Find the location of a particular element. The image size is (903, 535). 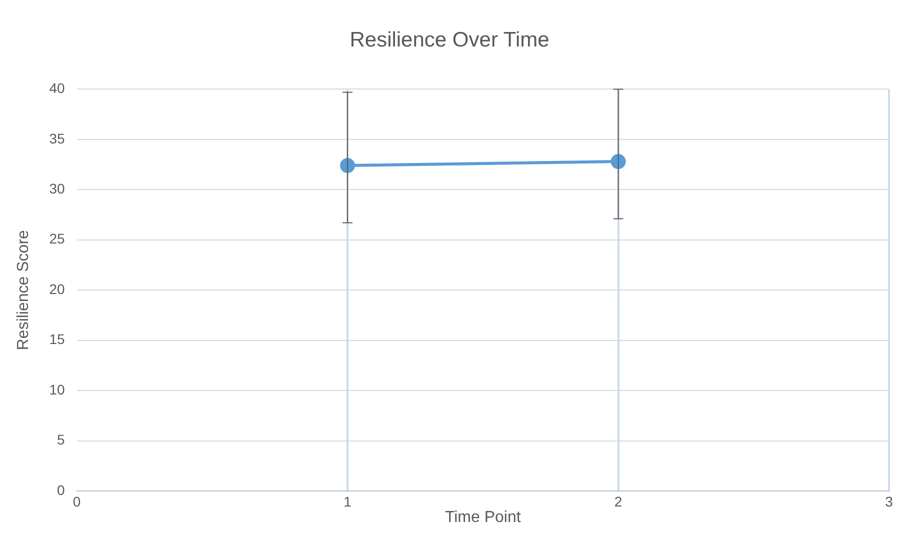

y-tick-label: 35 is located at coordinates (57, 138).